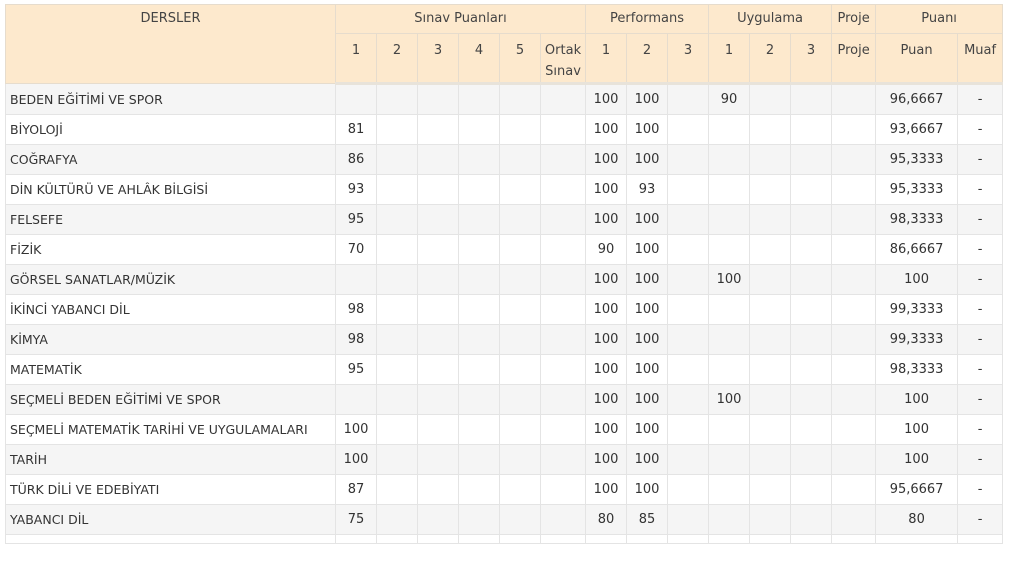  I want to click on subheader-13: Puan, so click(917, 59).